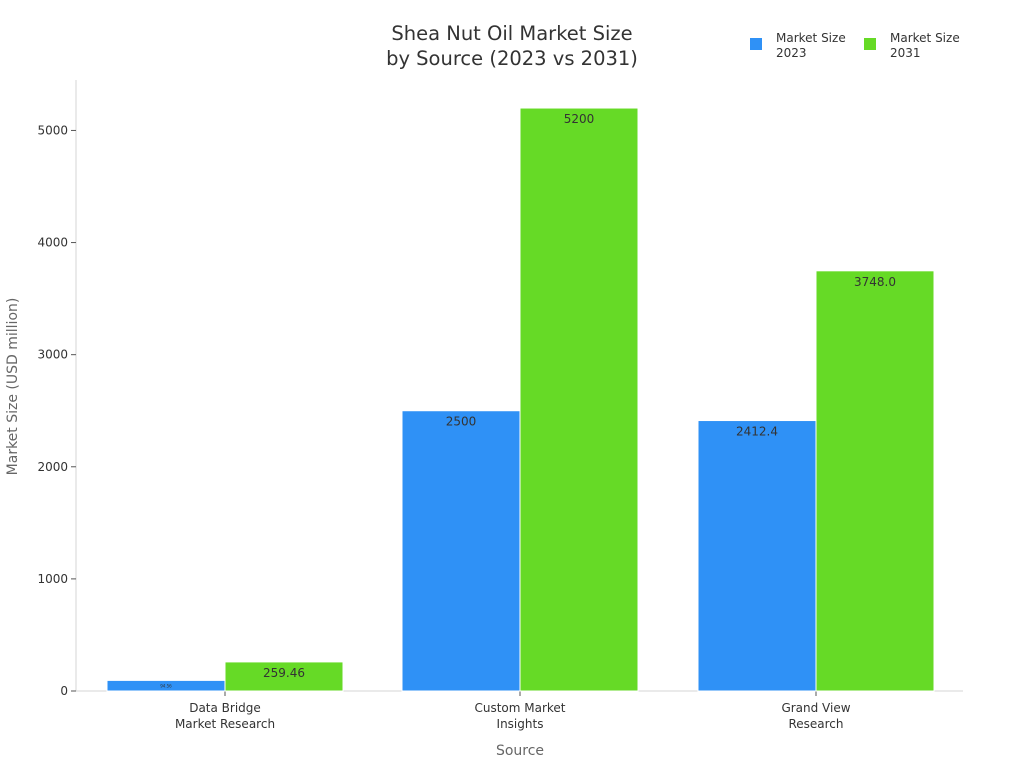  What do you see at coordinates (520, 751) in the screenshot?
I see `x-axis-label: Source` at bounding box center [520, 751].